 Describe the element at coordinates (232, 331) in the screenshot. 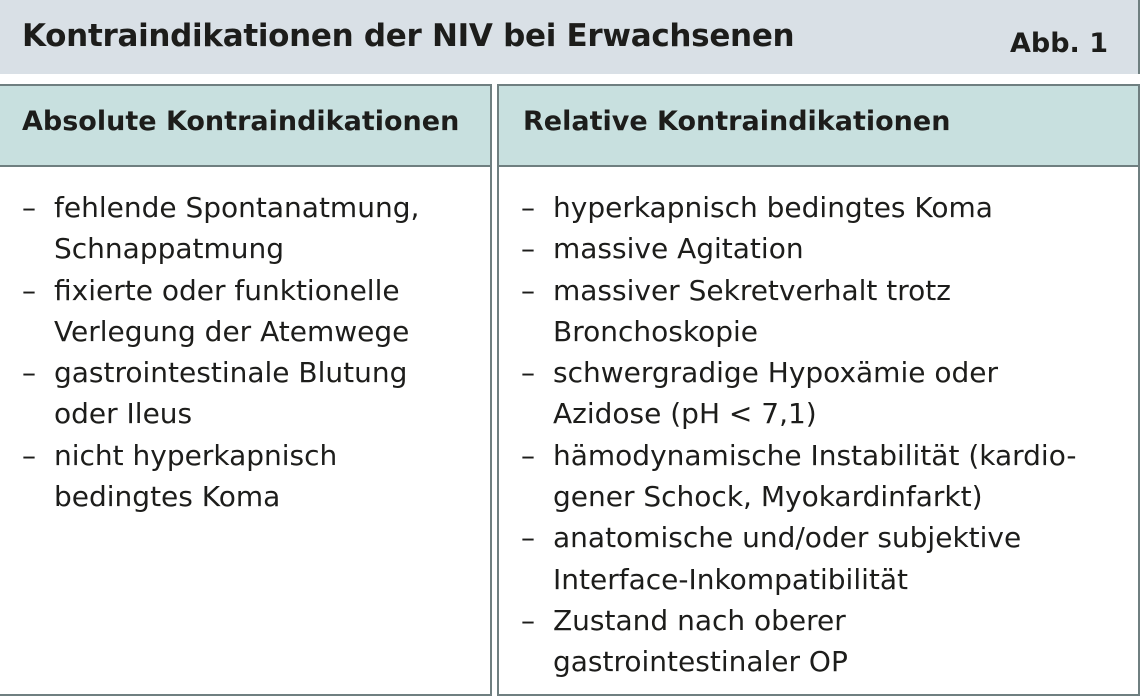

I see `list-item-line: Verlegung der Atemwege` at that location.